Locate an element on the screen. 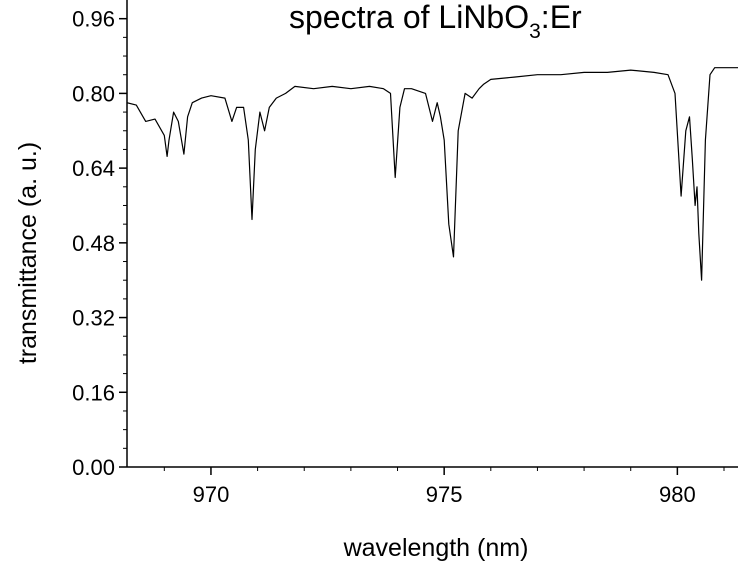  chart-title-main: spectra of LiNbO is located at coordinates (409, 17).